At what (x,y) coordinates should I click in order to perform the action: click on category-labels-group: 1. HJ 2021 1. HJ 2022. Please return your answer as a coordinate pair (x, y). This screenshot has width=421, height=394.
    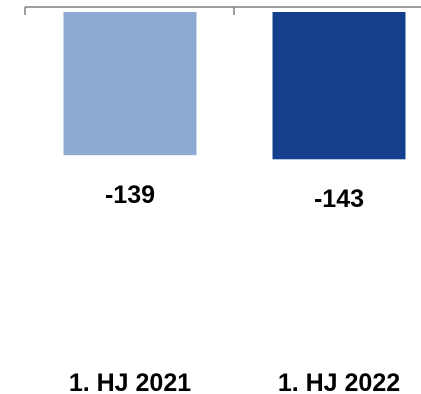
    Looking at the image, I should click on (234, 381).